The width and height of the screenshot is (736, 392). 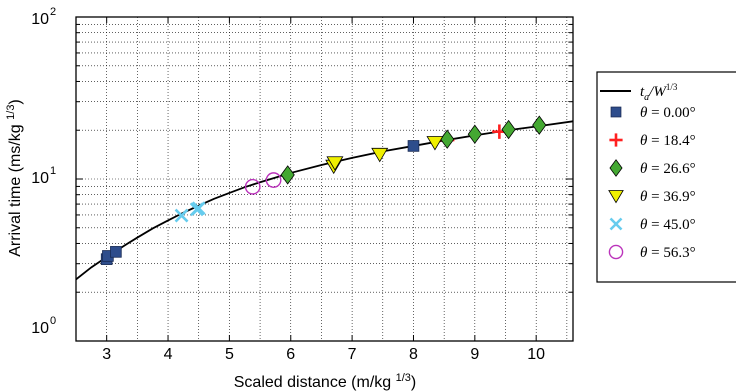 I want to click on x-tick-label: 10, so click(x=536, y=354).